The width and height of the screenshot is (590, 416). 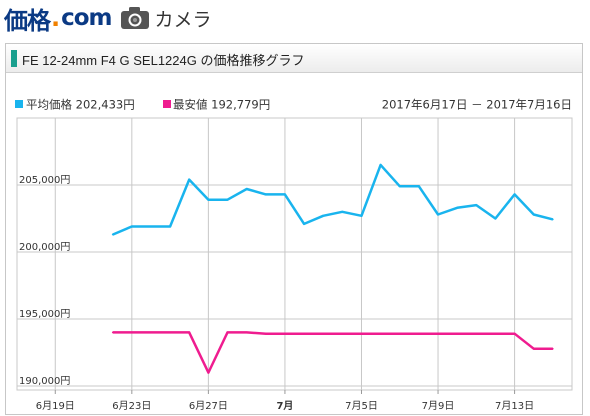 What do you see at coordinates (361, 406) in the screenshot?
I see `x-tick-label: 7月5日` at bounding box center [361, 406].